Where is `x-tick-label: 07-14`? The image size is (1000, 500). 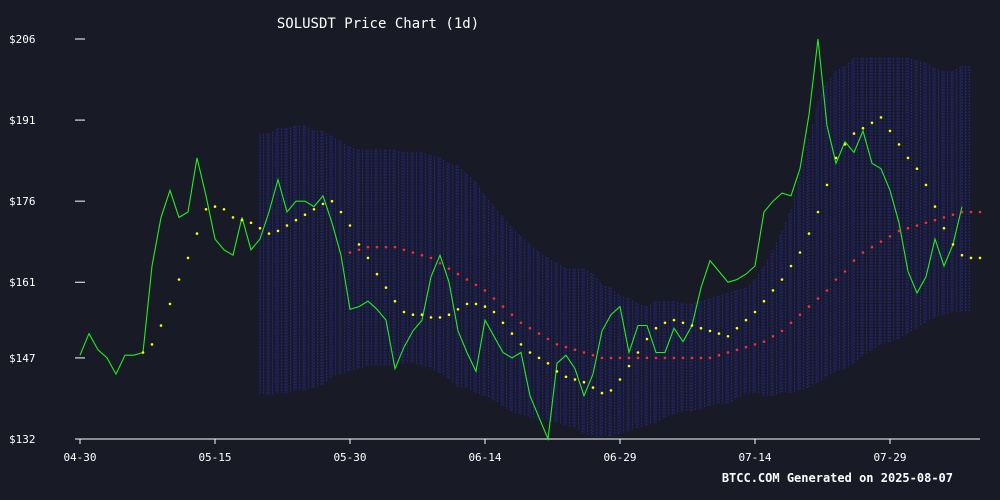 x-tick-label: 07-14 is located at coordinates (754, 457).